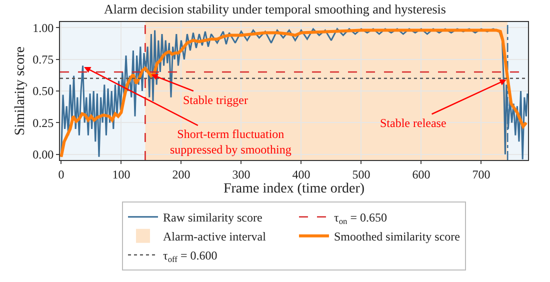 Image resolution: width=550 pixels, height=282 pixels. What do you see at coordinates (43, 91) in the screenshot?
I see `y-tick-label: 0.50` at bounding box center [43, 91].